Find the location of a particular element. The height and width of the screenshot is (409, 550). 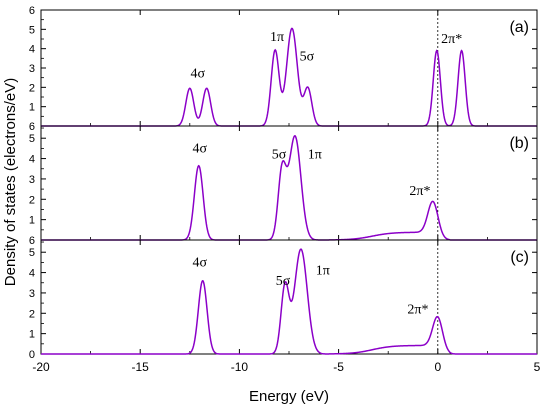

y-tick-label: 6 is located at coordinates (32, 11).